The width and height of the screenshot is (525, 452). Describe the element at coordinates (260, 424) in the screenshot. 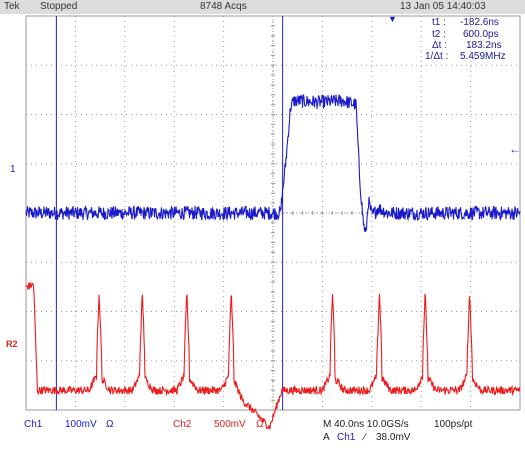

I see `ch2-impedance: Ω` at that location.